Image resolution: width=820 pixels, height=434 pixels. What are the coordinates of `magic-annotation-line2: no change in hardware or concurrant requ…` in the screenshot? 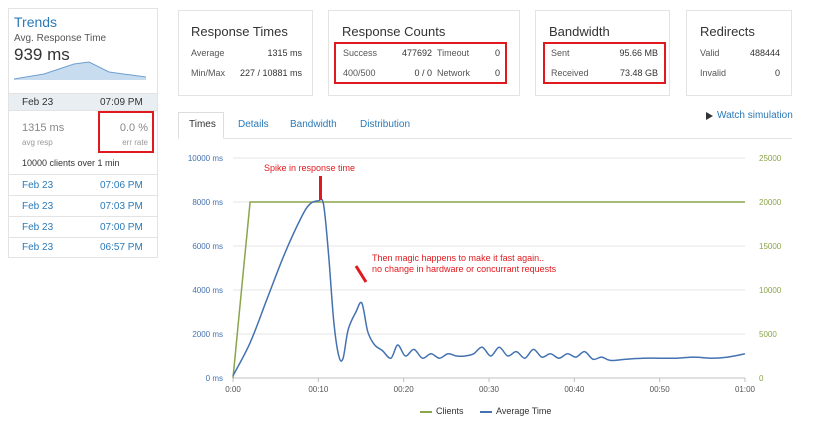 It's located at (464, 269).